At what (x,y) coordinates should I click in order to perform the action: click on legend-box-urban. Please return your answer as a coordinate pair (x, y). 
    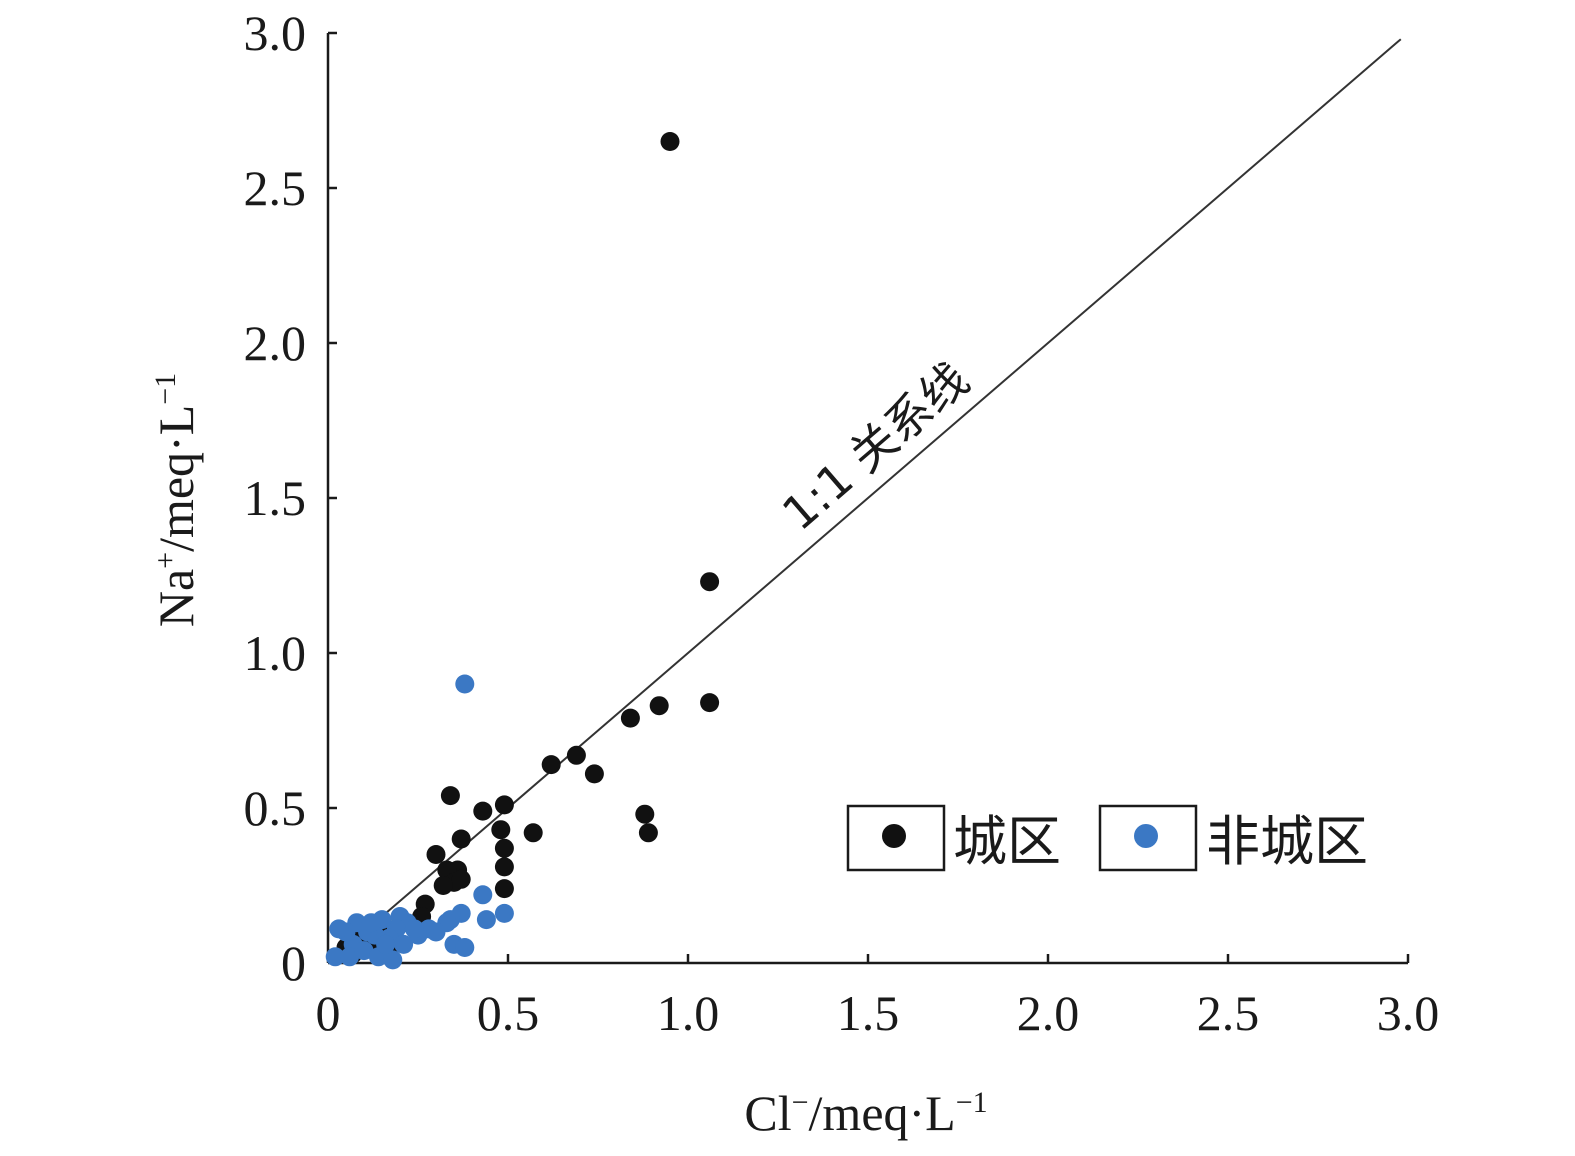
    Looking at the image, I should click on (896, 838).